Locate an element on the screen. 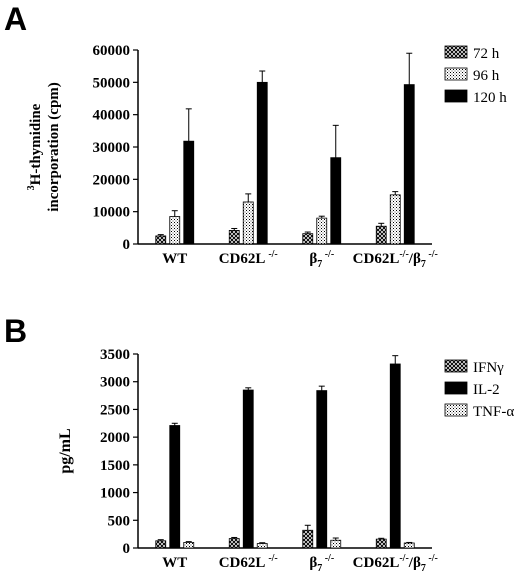  y-tick-label: 10000 is located at coordinates (112, 213).